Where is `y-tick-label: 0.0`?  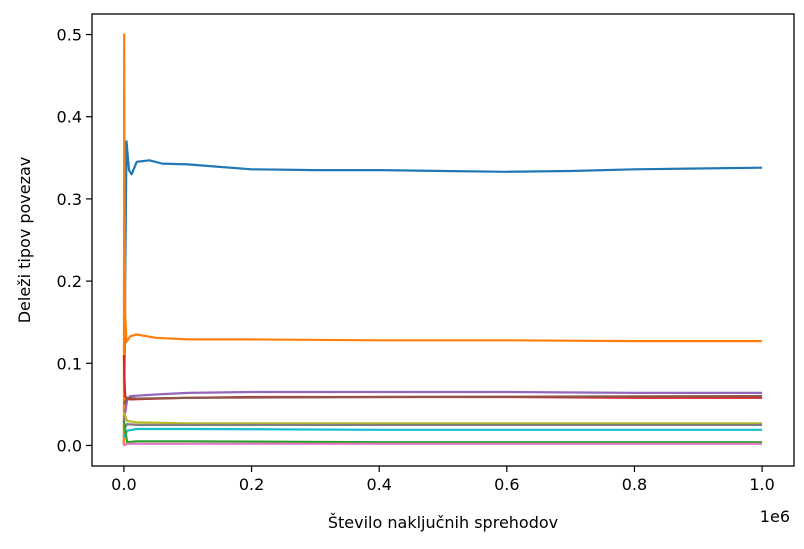
y-tick-label: 0.0 is located at coordinates (69, 445).